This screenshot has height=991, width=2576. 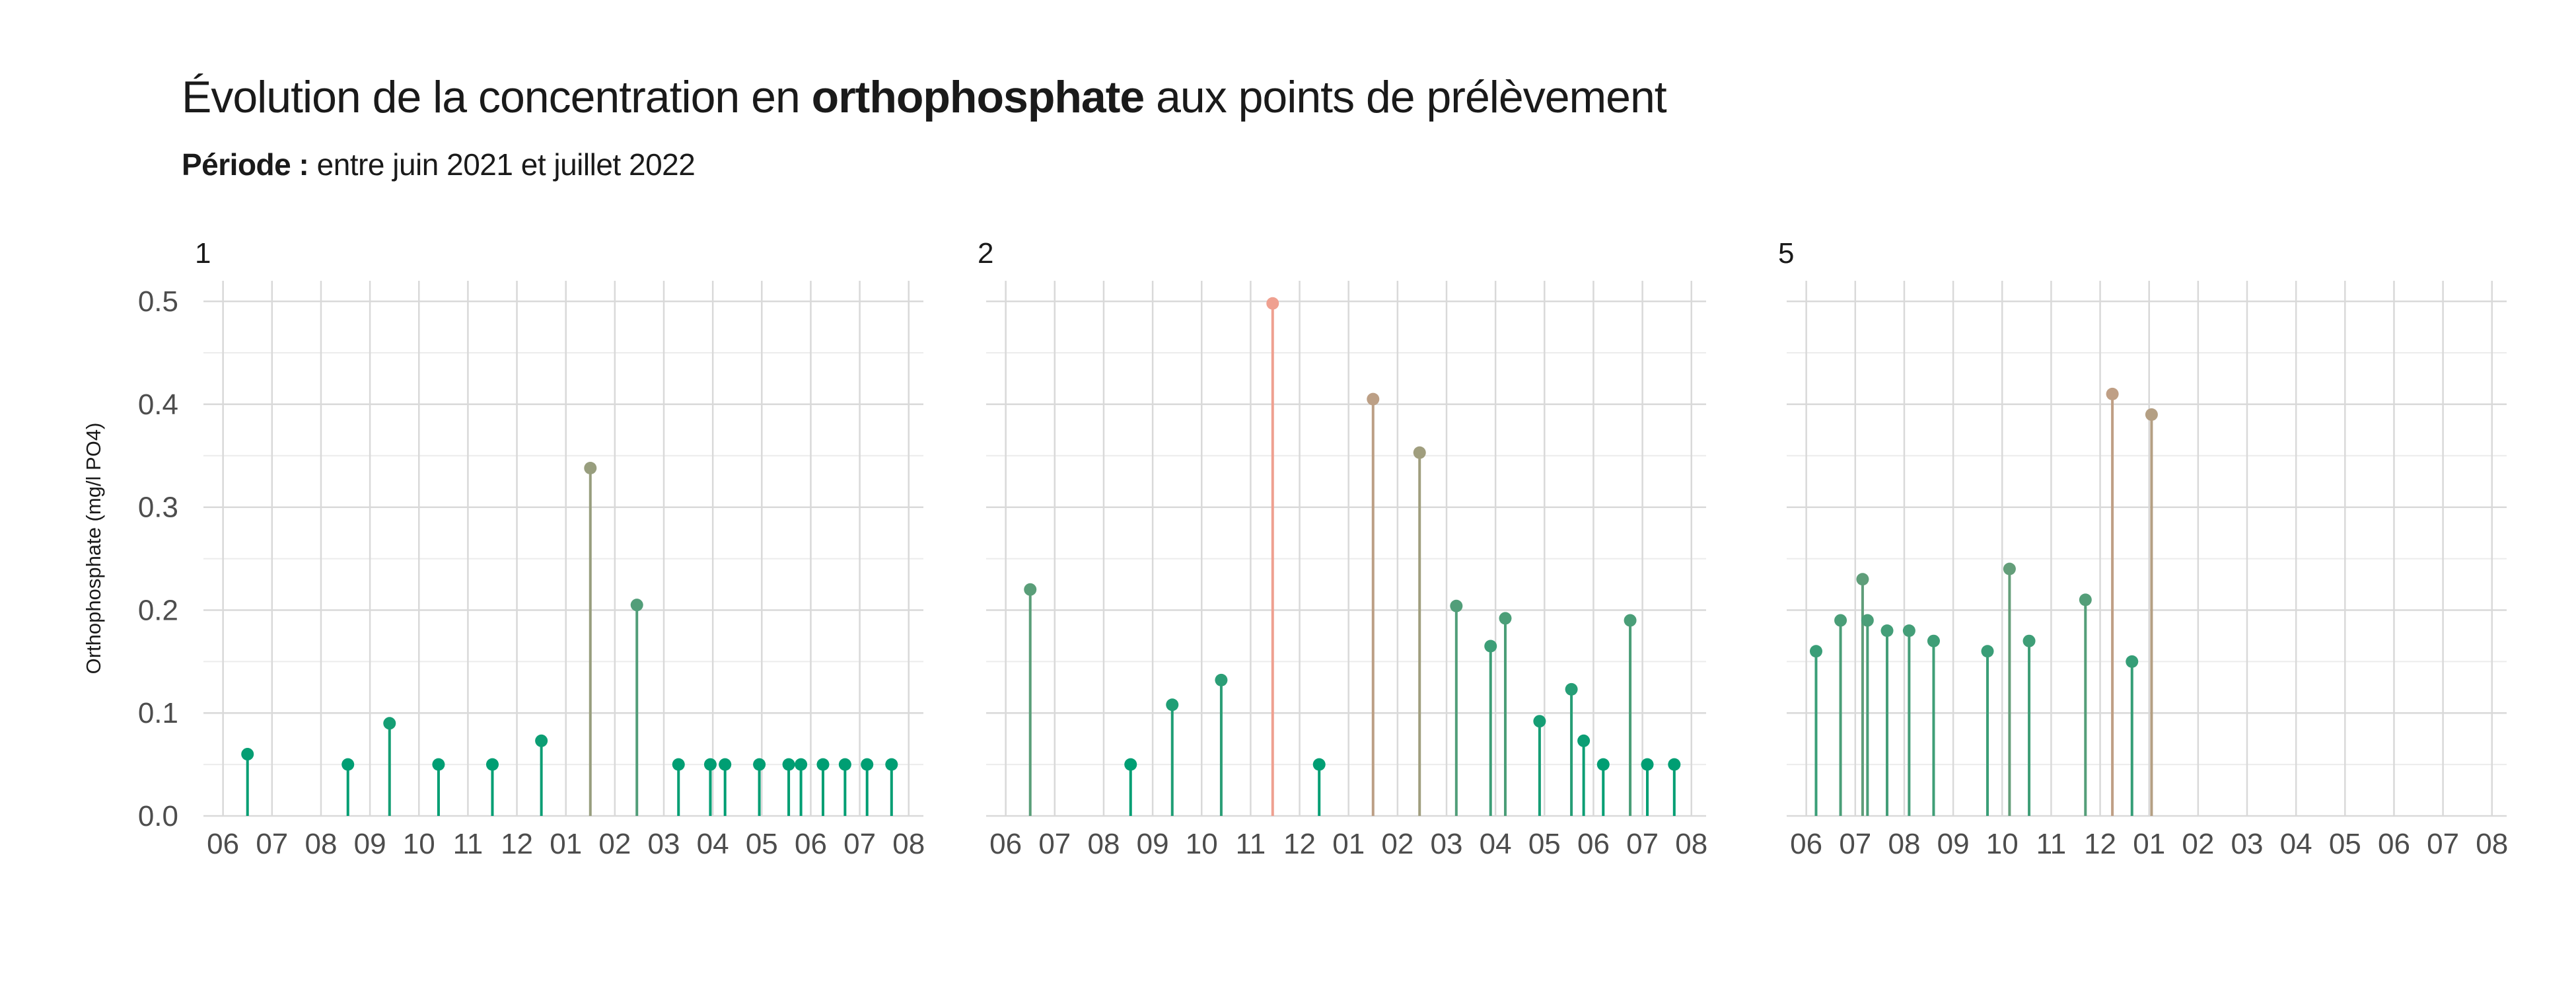 What do you see at coordinates (986, 253) in the screenshot?
I see `facet-label: 2` at bounding box center [986, 253].